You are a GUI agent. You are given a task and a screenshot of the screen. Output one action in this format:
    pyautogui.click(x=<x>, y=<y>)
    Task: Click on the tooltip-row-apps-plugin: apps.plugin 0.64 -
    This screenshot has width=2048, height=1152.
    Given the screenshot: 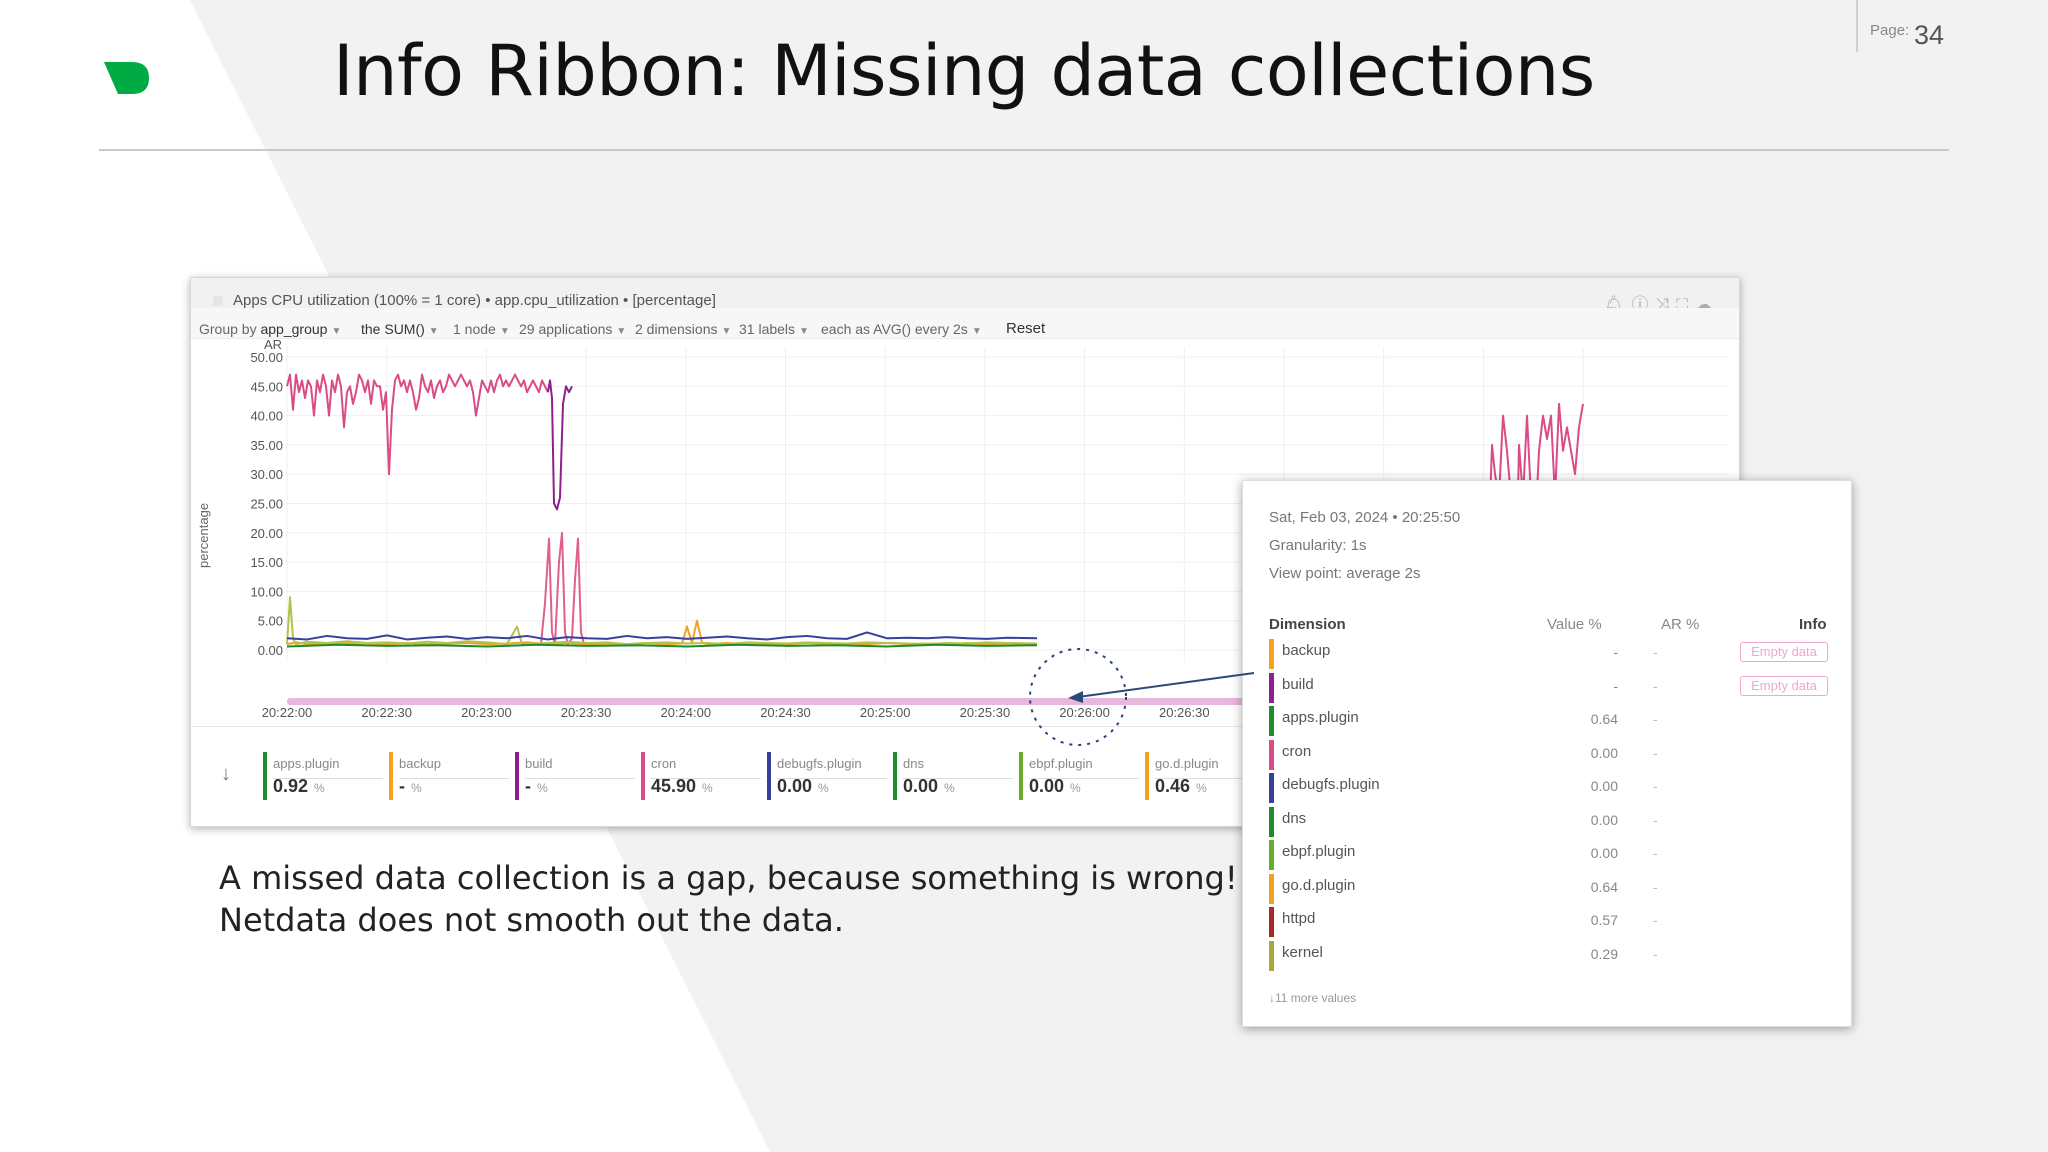 What is the action you would take?
    pyautogui.click(x=1547, y=723)
    